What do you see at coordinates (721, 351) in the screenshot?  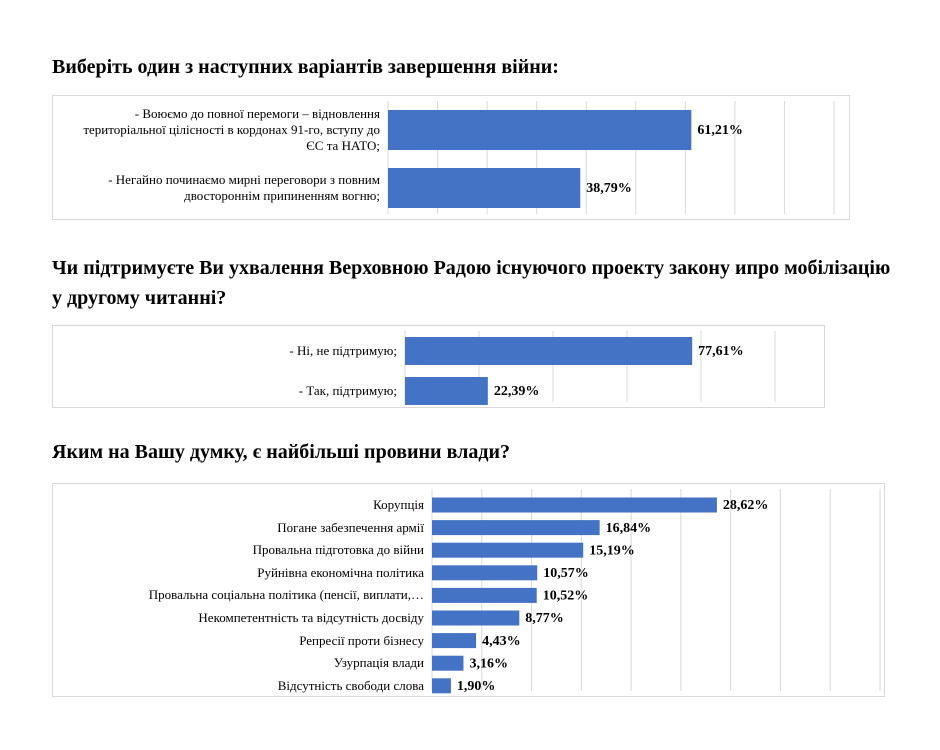 I see `value-label: 77,61%` at bounding box center [721, 351].